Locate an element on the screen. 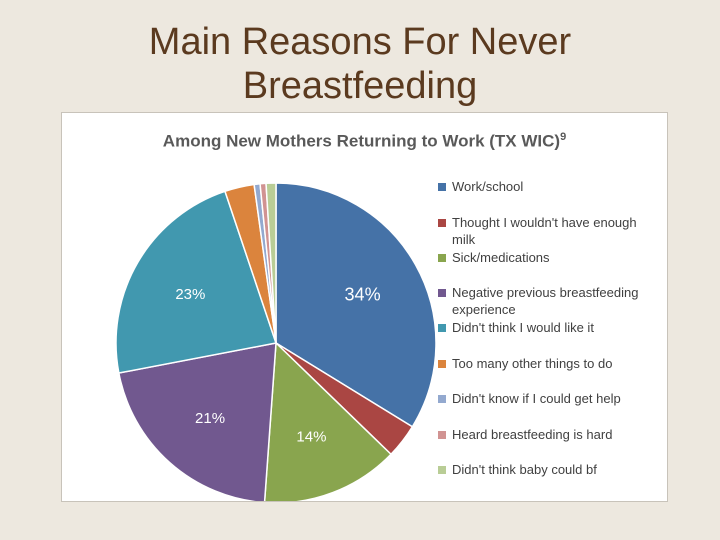  legend-item-sick-medications: Sick/medications is located at coordinates (540, 257).